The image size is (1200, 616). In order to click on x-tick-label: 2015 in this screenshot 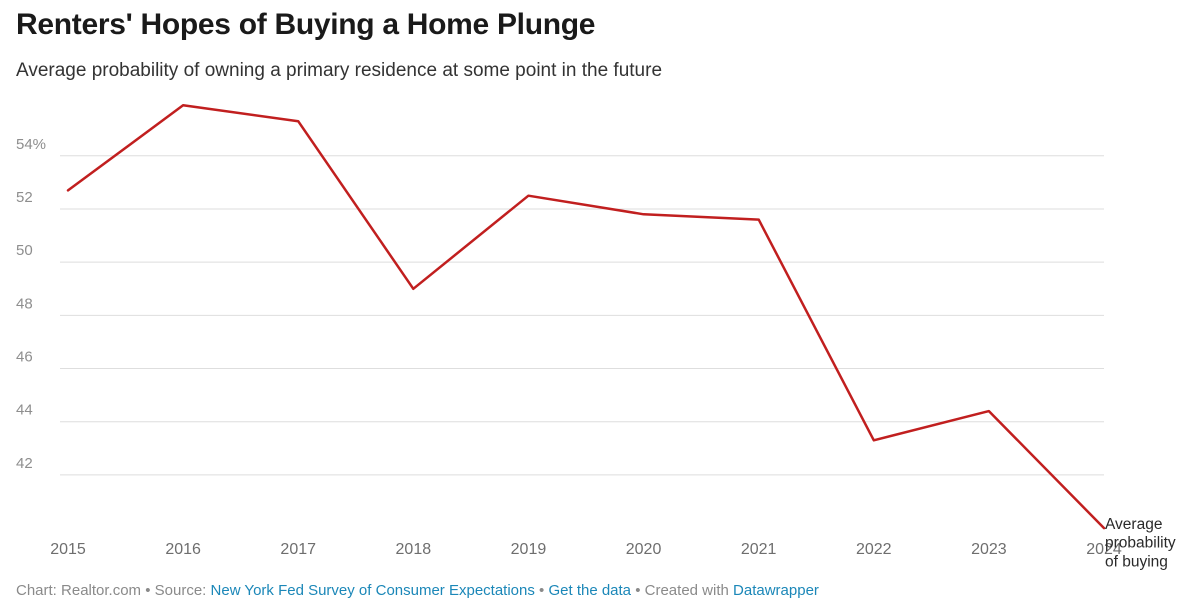, I will do `click(68, 549)`.